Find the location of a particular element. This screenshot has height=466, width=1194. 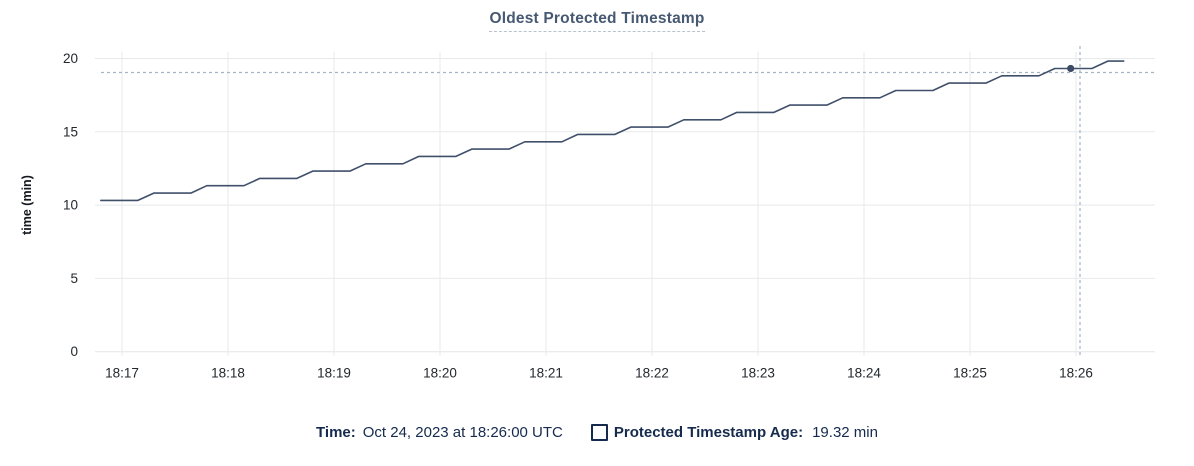

chart-title-row: Oldest Protected Timestamp is located at coordinates (597, 21).